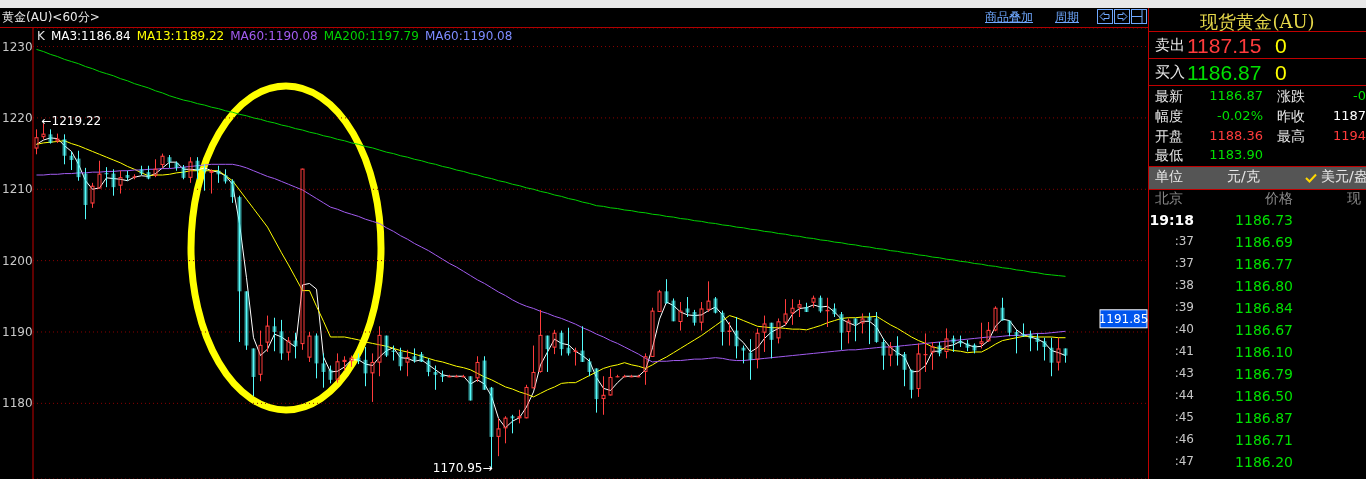 This screenshot has width=1366, height=479. I want to click on y-tick-label: 1200, so click(17, 260).